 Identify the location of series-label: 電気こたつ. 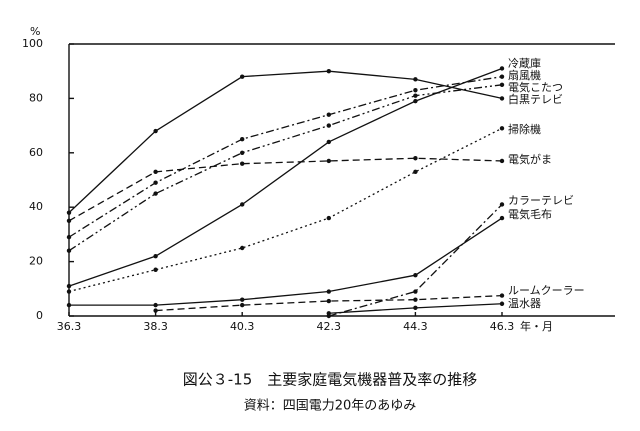
(535, 87).